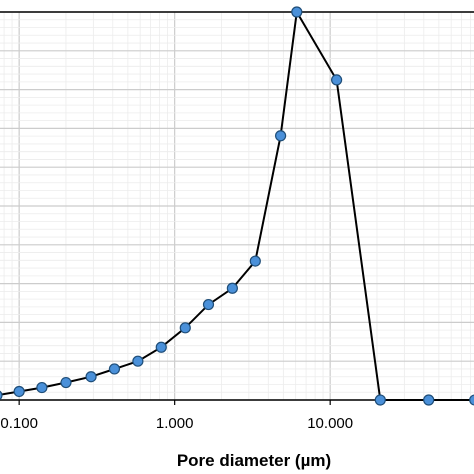 Image resolution: width=474 pixels, height=474 pixels. What do you see at coordinates (19, 423) in the screenshot?
I see `x-tick-label: 0.100` at bounding box center [19, 423].